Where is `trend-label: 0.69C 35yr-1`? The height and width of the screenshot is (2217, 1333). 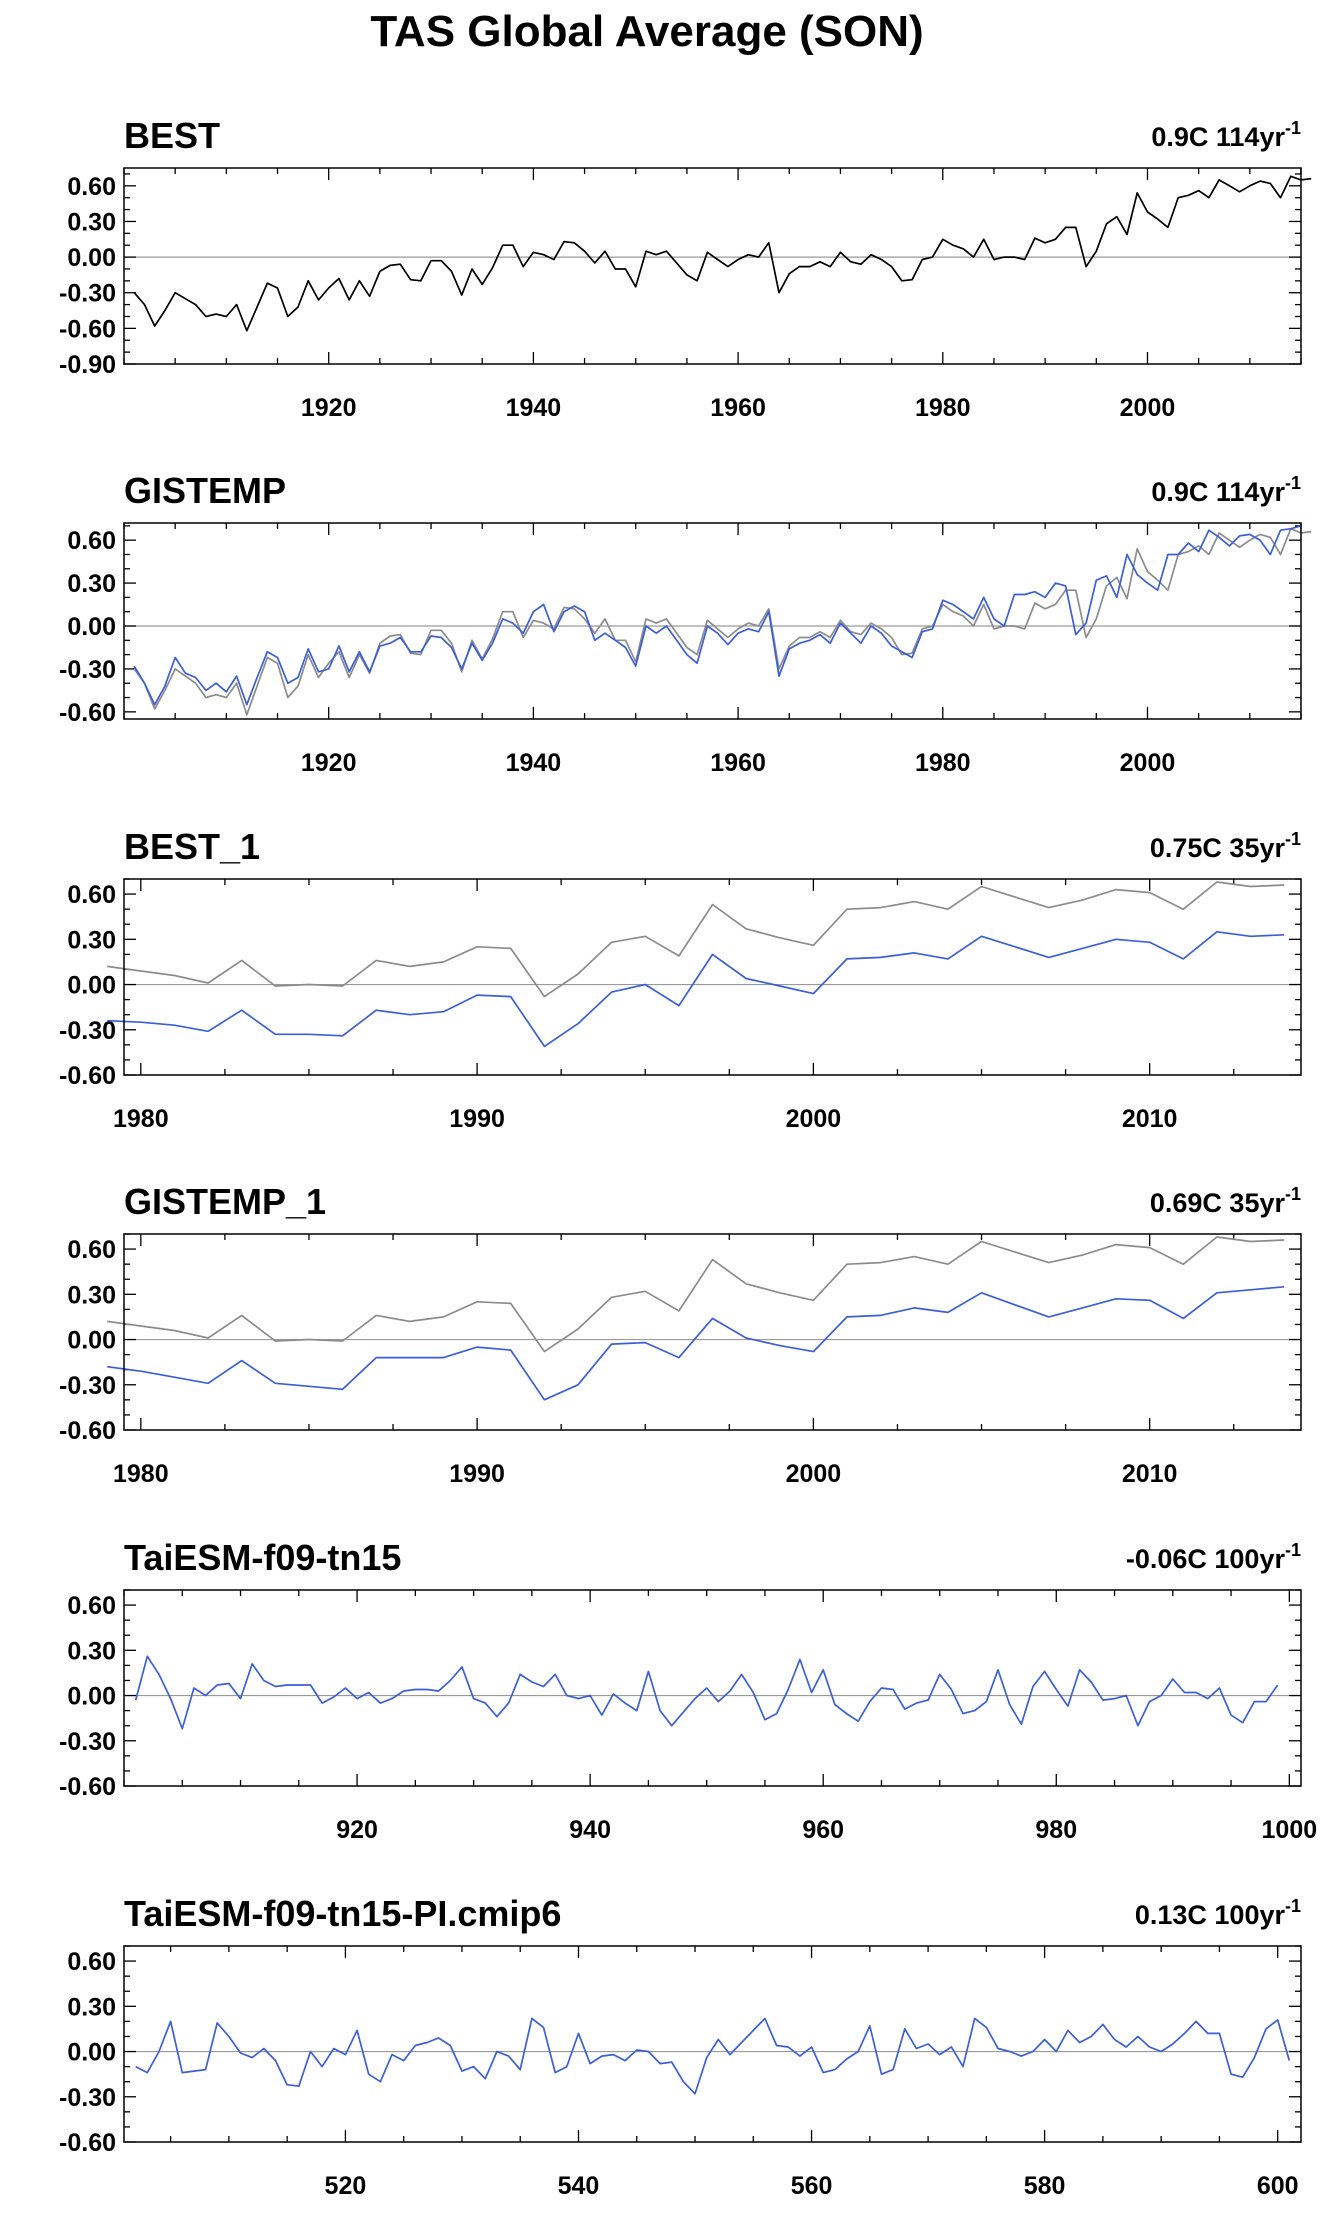 trend-label: 0.69C 35yr-1 is located at coordinates (1225, 1201).